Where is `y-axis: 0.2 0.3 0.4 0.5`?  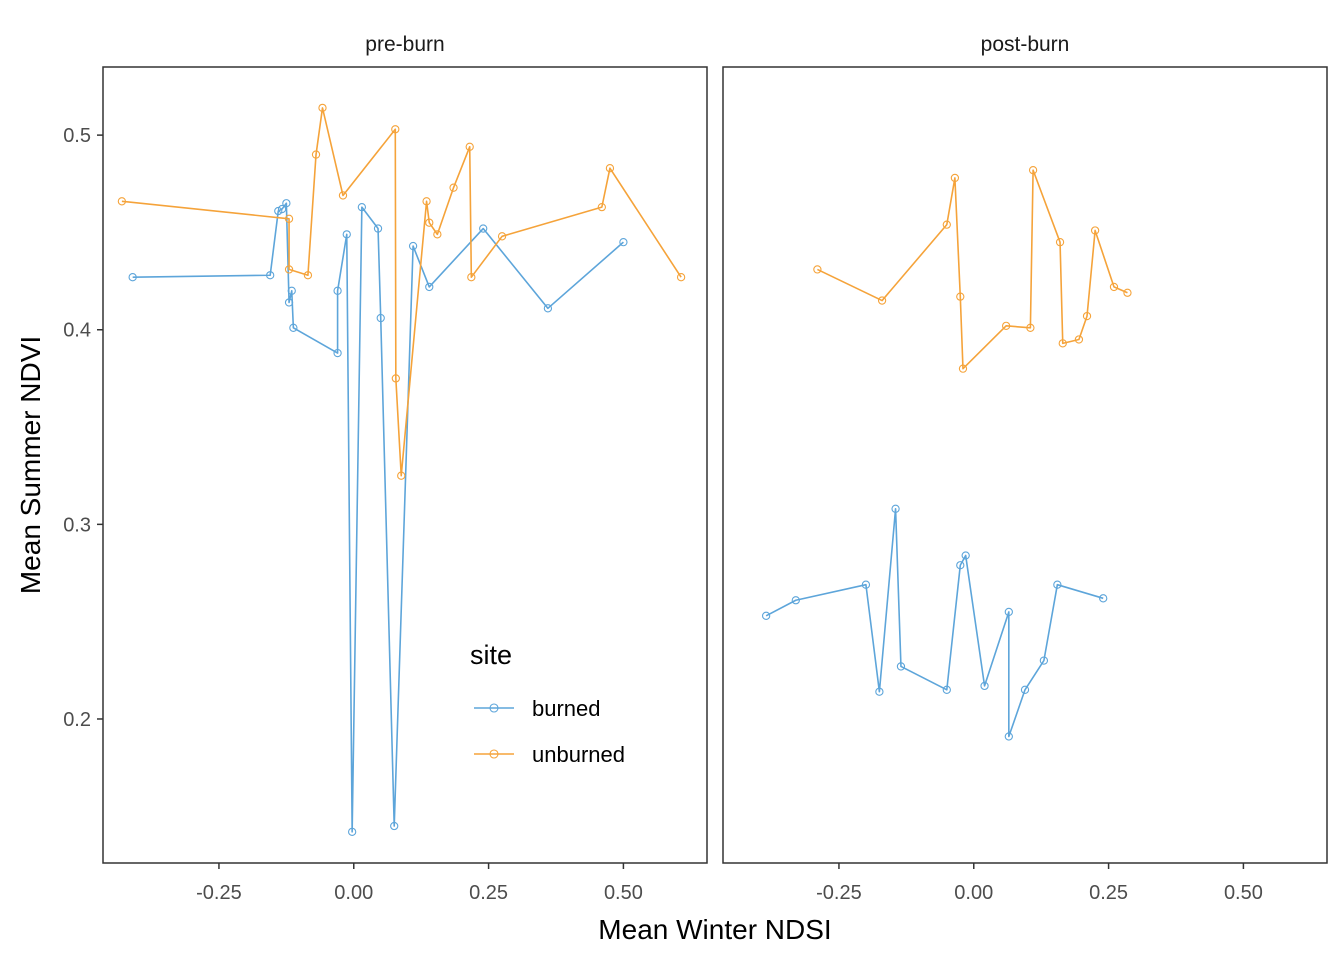
y-axis: 0.2 0.3 0.4 0.5 is located at coordinates (83, 428).